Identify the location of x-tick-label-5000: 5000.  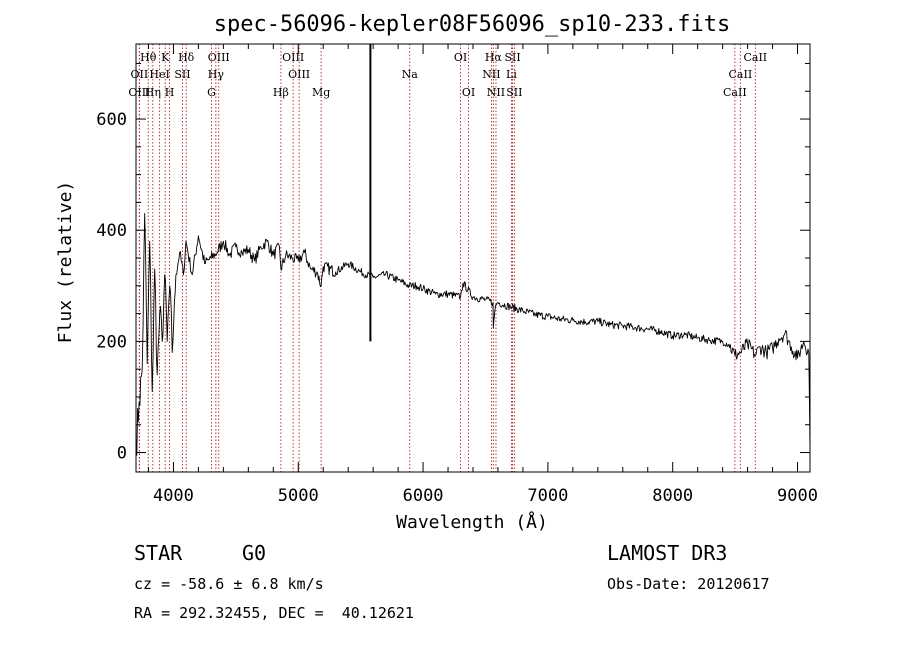
(298, 496).